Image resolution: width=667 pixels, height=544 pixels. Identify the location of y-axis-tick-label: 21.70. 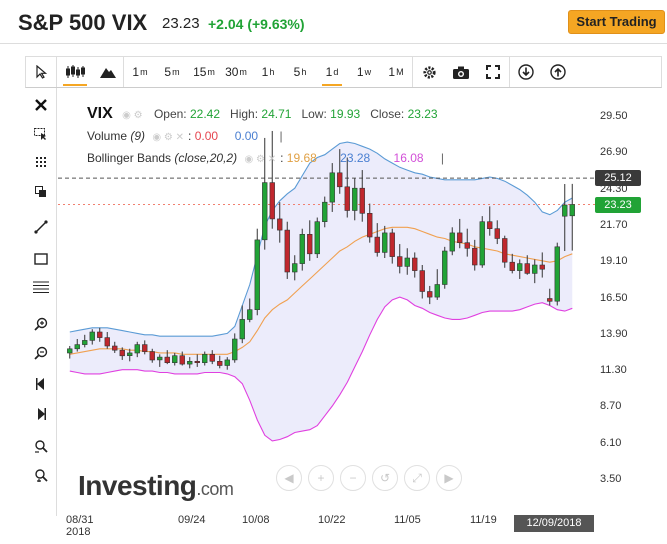
(614, 224).